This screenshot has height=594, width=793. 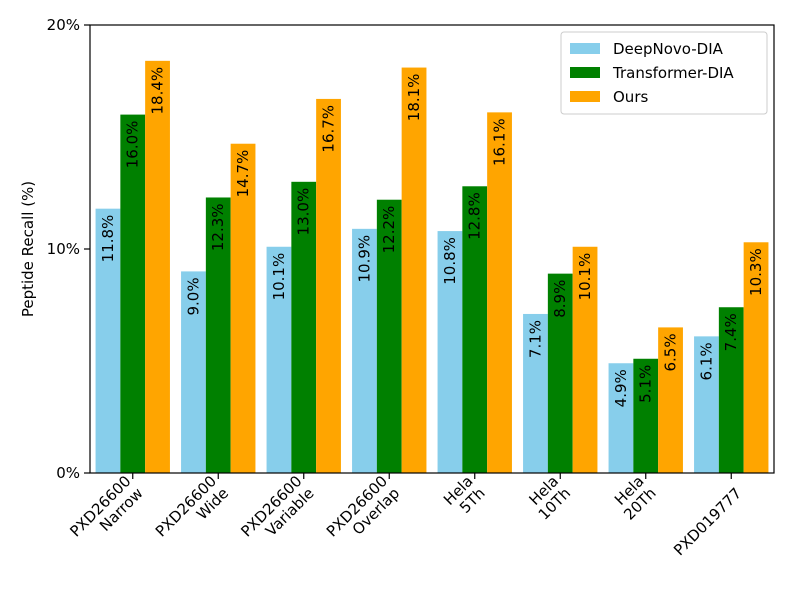 What do you see at coordinates (106, 512) in the screenshot?
I see `x-tick-label: PXD26600Narrow` at bounding box center [106, 512].